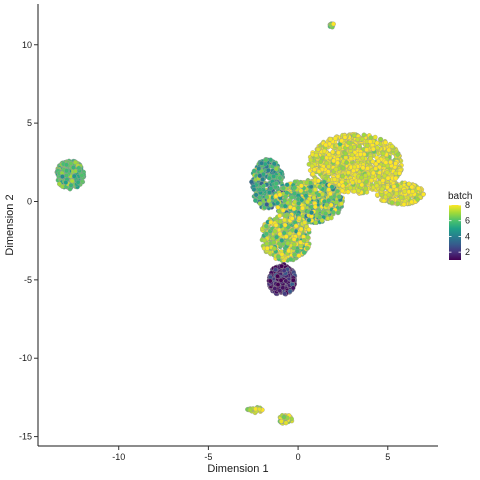 Image resolution: width=480 pixels, height=480 pixels. Describe the element at coordinates (25, 437) in the screenshot. I see `y-tick-label: -15` at that location.